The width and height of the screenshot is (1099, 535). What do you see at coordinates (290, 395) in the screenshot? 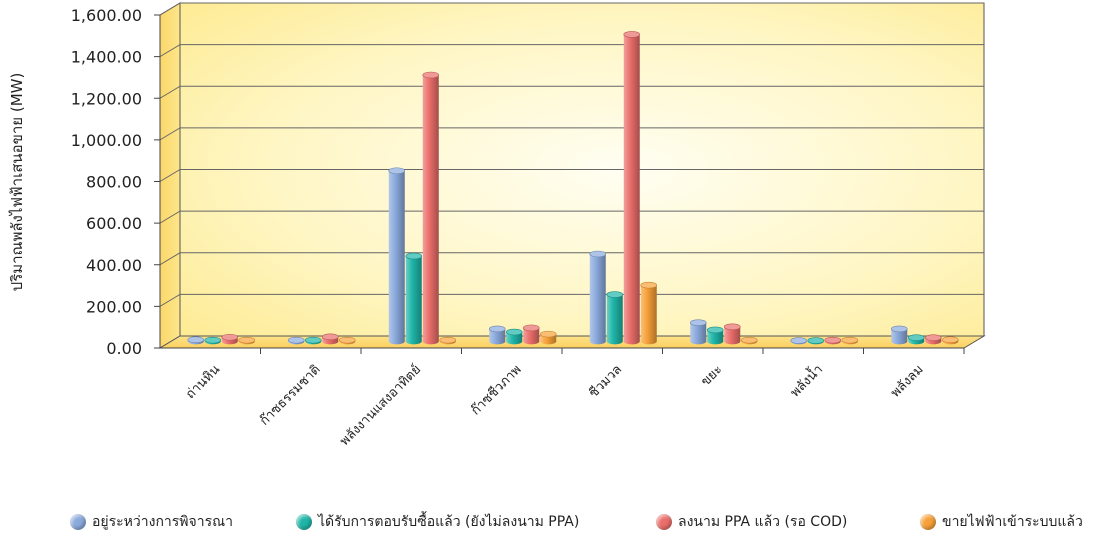
I see `x-tick-label: ก๊าซธรรมชาติ` at bounding box center [290, 395].